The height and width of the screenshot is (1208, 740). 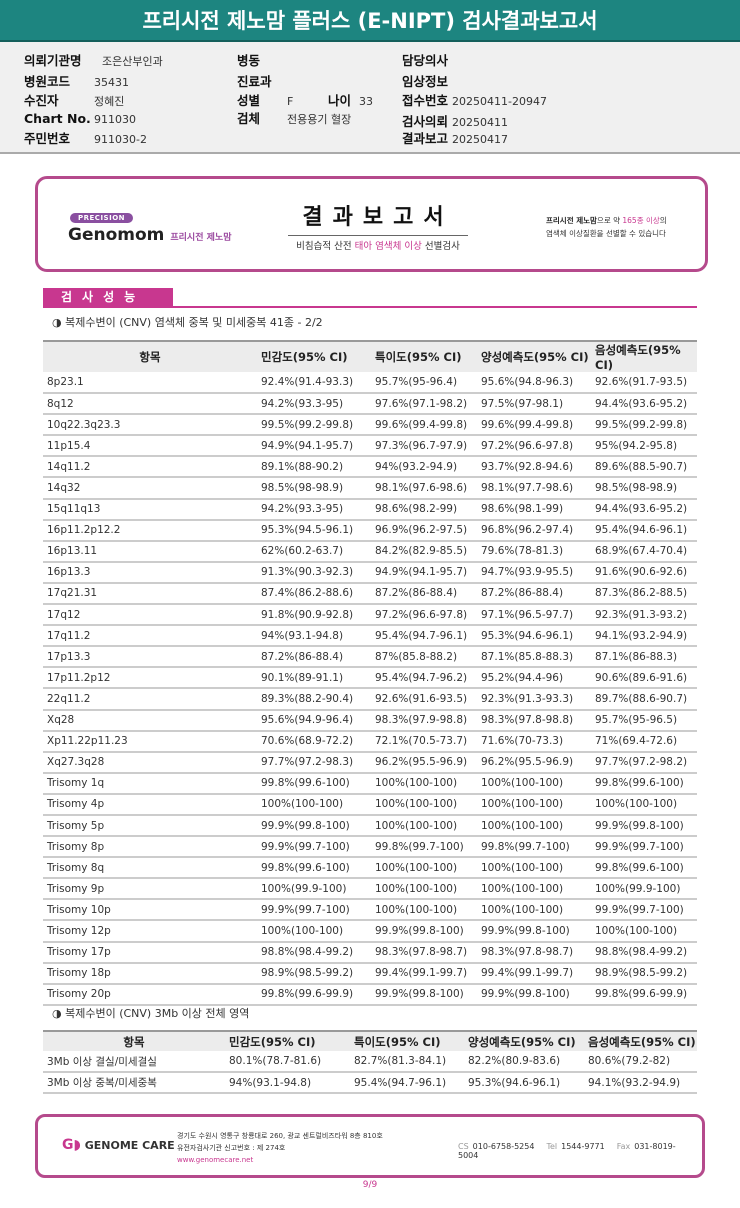 I want to click on metric-cell: 99.8%(99.6-99.9), so click(x=644, y=994).